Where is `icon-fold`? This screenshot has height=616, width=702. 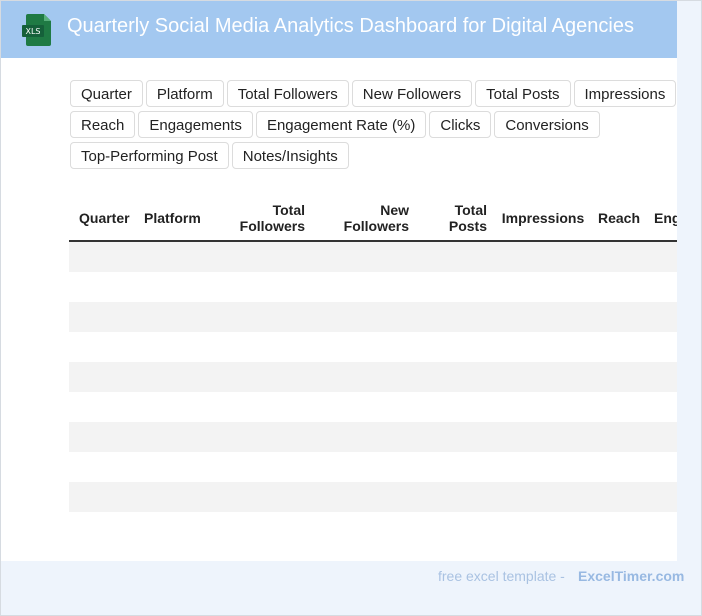
icon-fold is located at coordinates (47, 17).